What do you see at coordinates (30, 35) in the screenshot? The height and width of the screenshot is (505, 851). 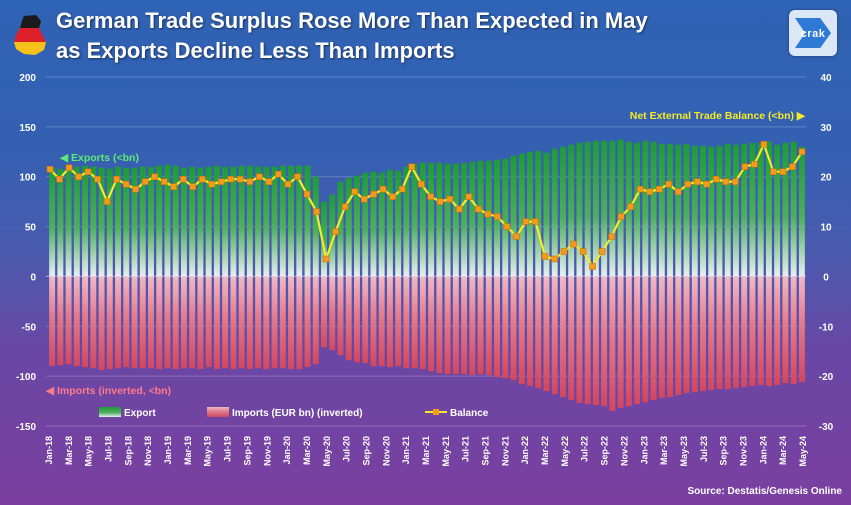 I see `germany-flag-icon` at bounding box center [30, 35].